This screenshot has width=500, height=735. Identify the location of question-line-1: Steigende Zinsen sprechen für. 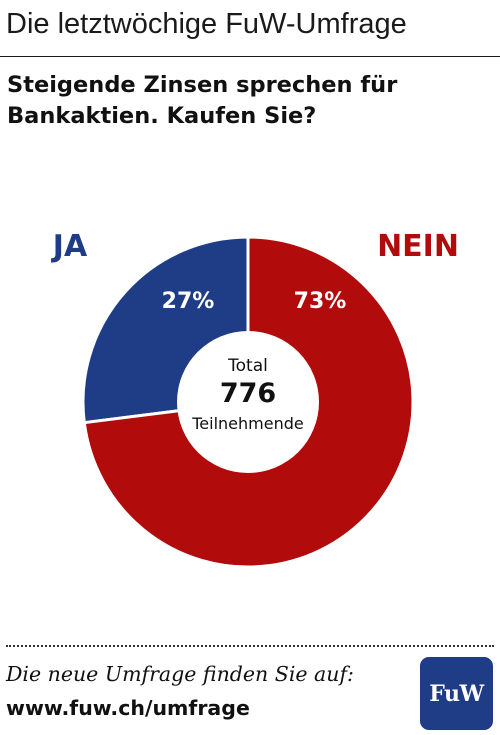
(202, 85).